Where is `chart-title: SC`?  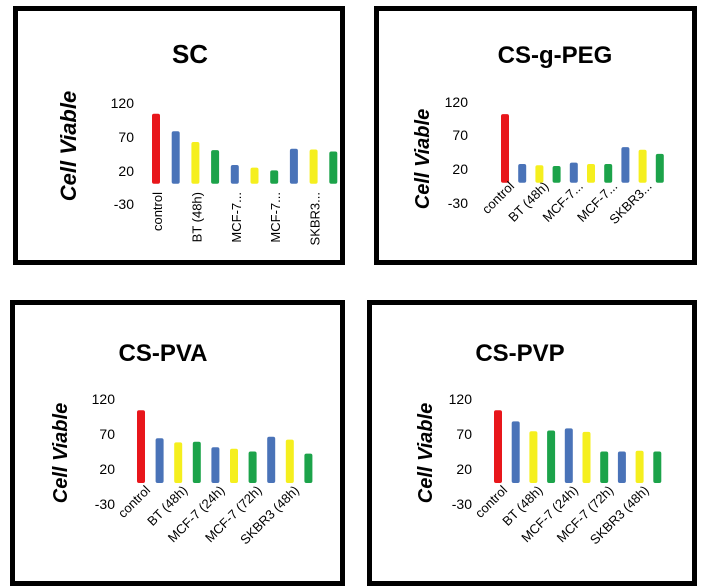 chart-title: SC is located at coordinates (190, 54).